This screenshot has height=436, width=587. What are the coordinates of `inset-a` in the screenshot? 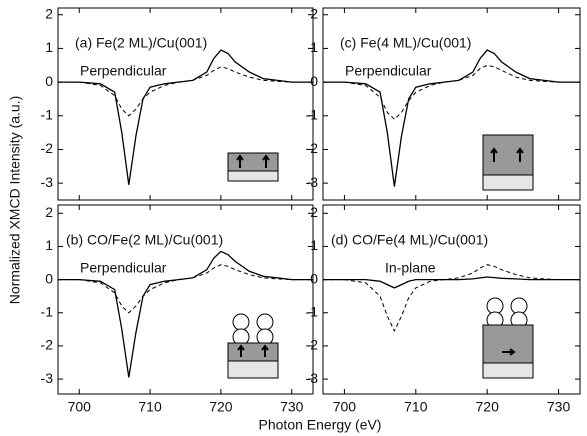 It's located at (253, 167).